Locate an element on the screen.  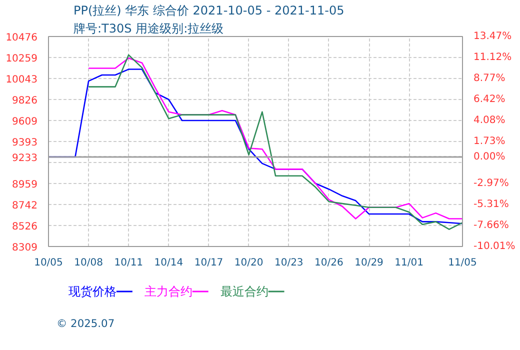
y2-tick-label: 13.47% is located at coordinates (493, 36).